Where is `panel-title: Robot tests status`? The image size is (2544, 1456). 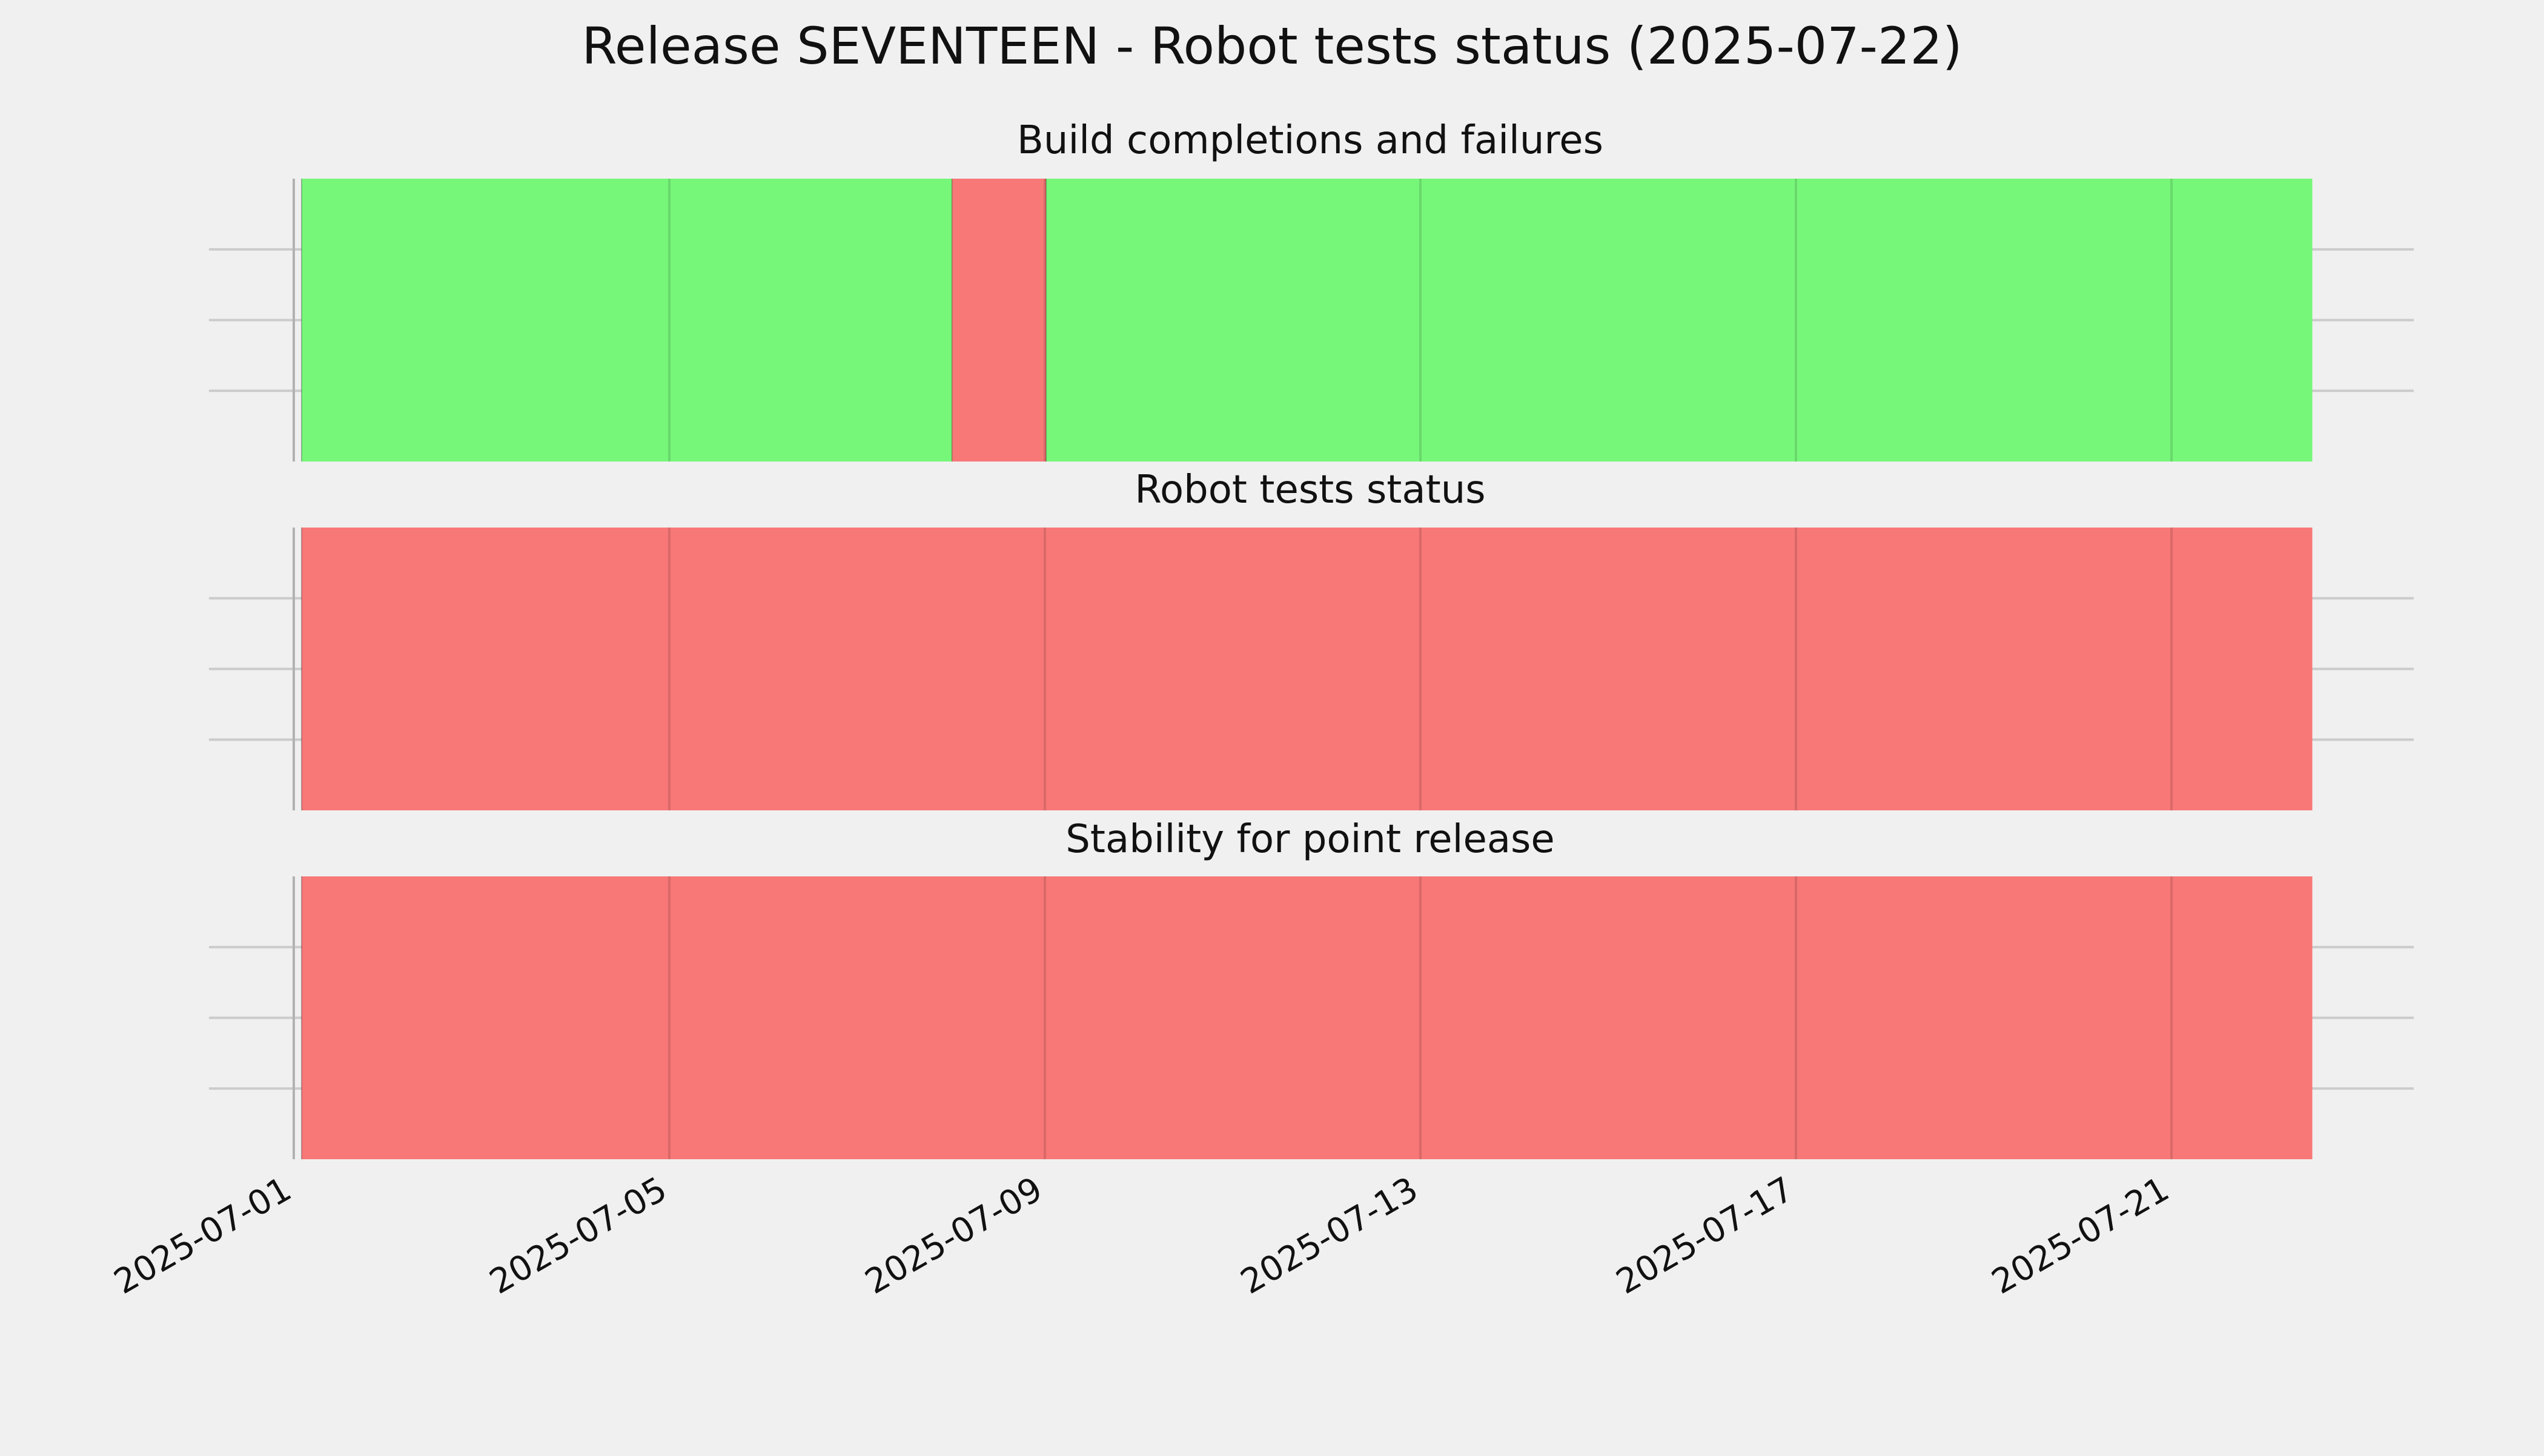
panel-title: Robot tests status is located at coordinates (1310, 490).